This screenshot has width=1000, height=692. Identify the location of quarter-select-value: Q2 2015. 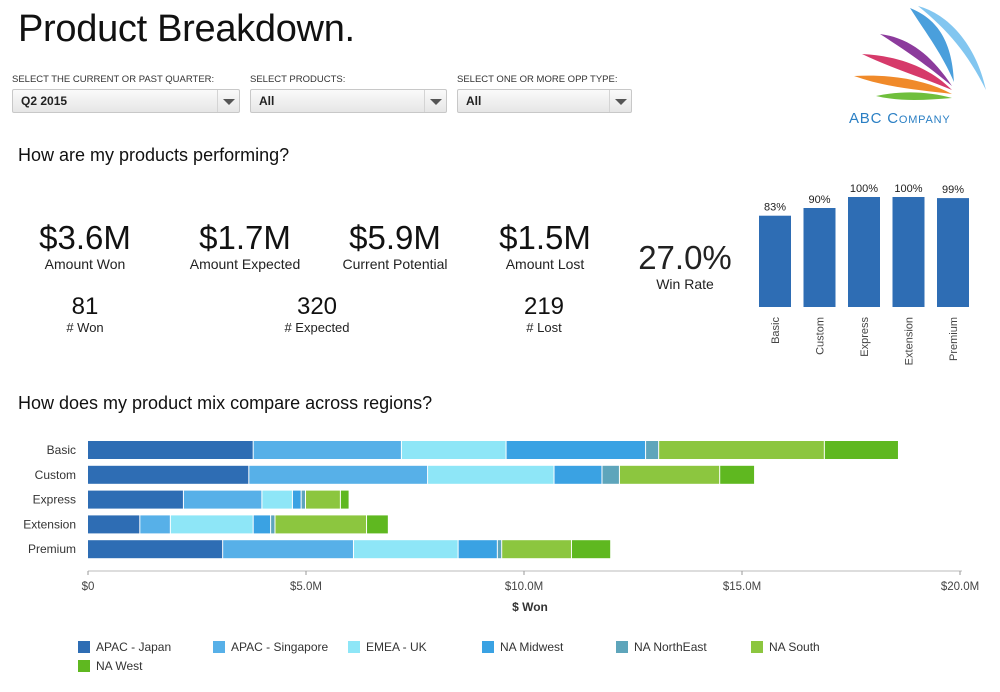
(44, 101).